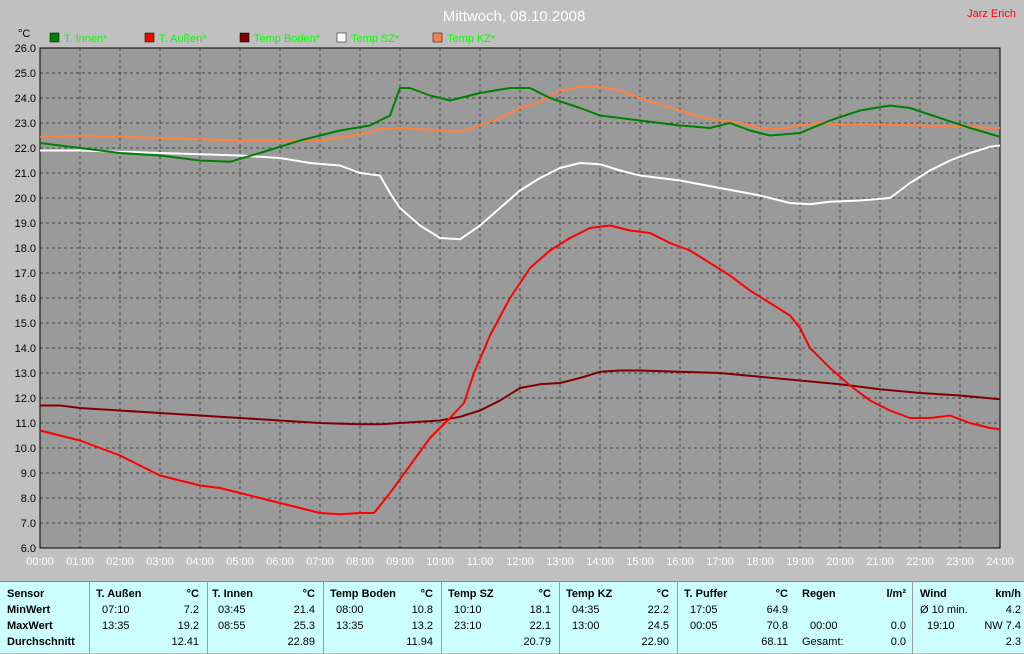  I want to click on x-tick-label: 13:00, so click(560, 562).